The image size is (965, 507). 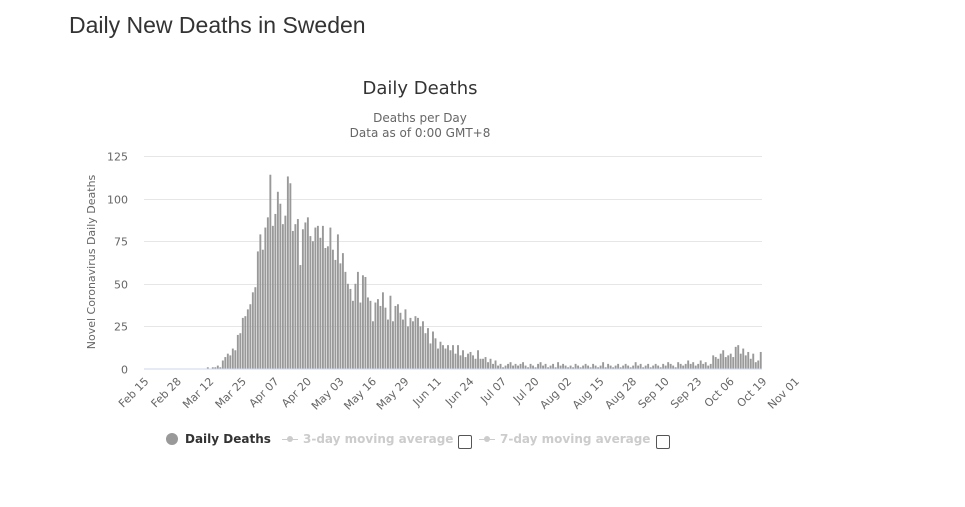 I want to click on legend-checkbox-3-day, so click(x=465, y=442).